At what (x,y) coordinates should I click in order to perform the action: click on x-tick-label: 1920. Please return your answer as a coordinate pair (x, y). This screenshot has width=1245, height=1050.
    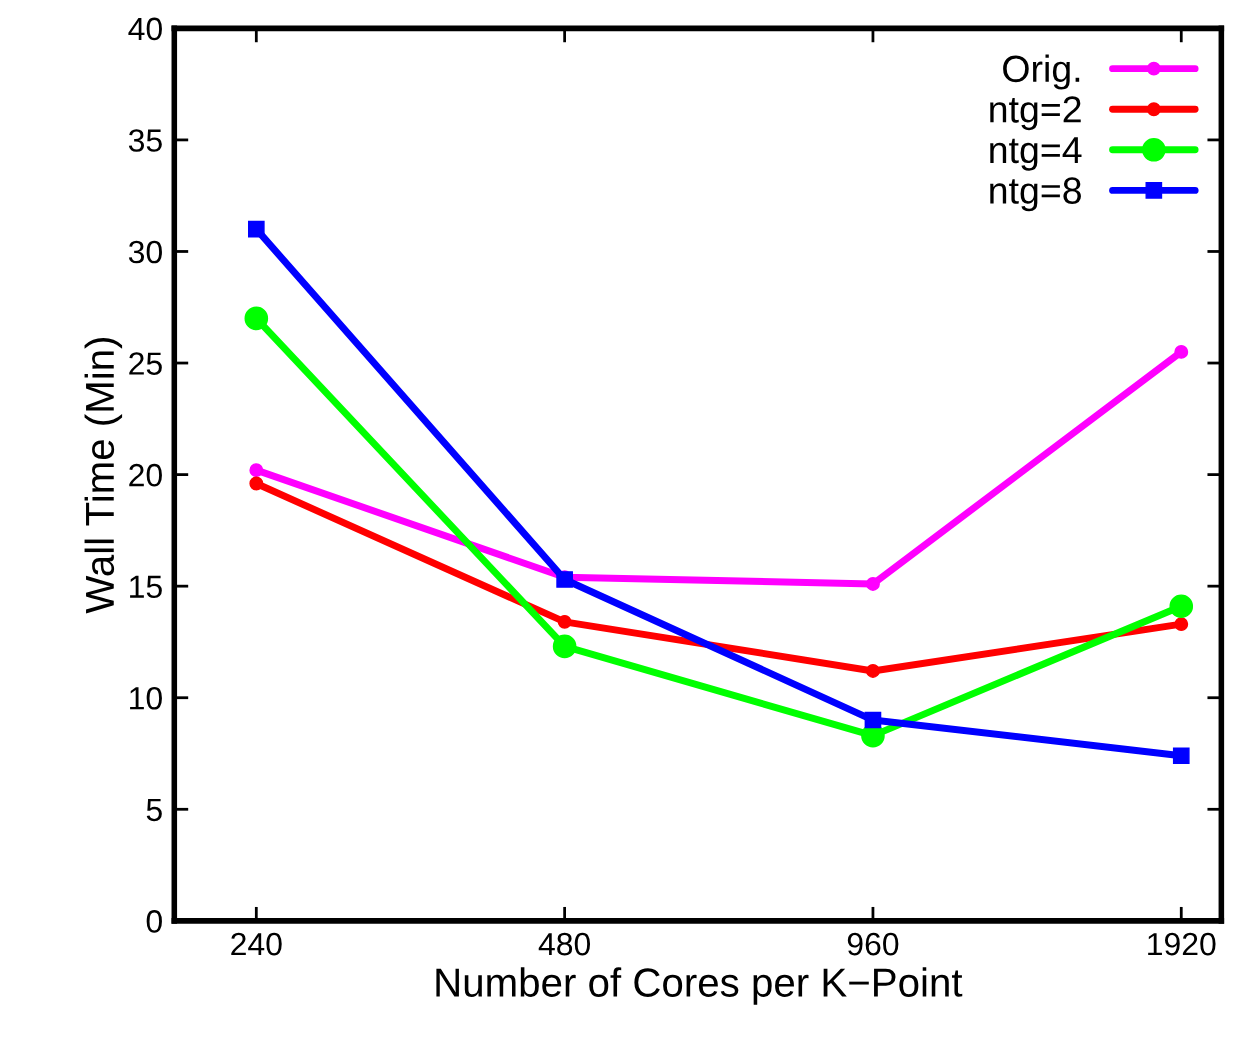
    Looking at the image, I should click on (1182, 944).